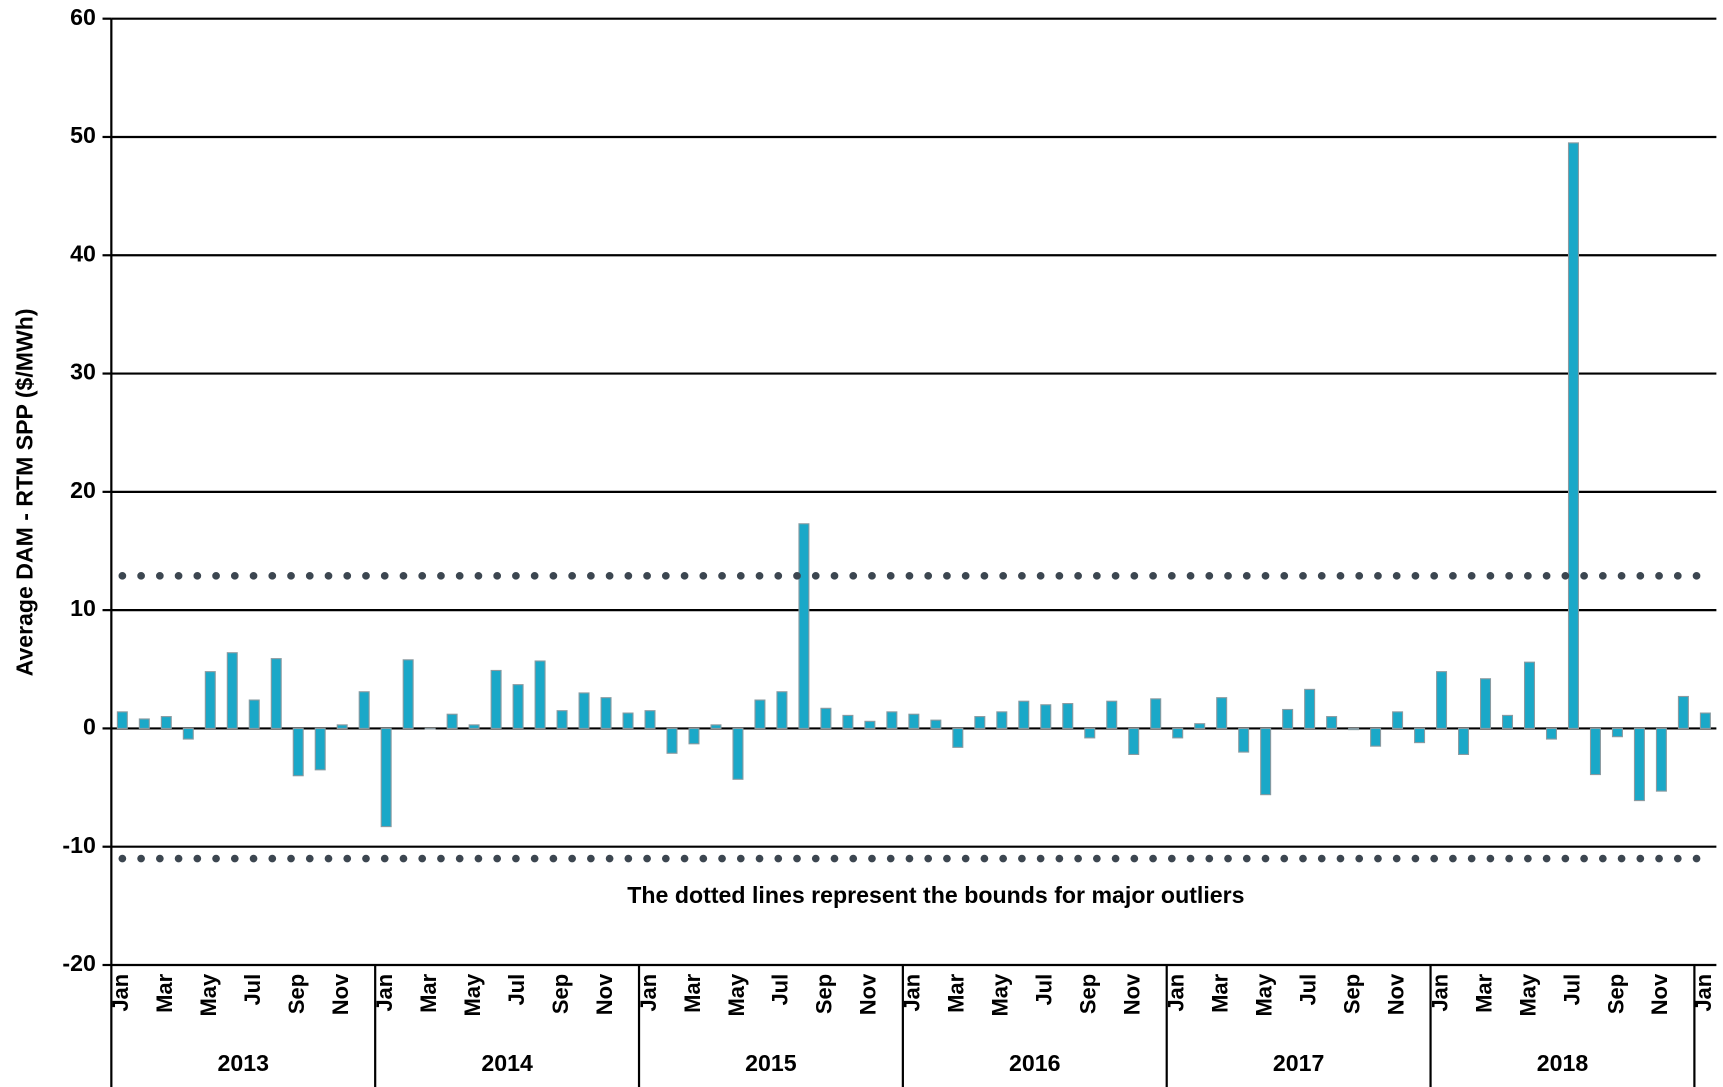 Image resolution: width=1723 pixels, height=1087 pixels. I want to click on y-tick-label: 10, so click(83, 608).